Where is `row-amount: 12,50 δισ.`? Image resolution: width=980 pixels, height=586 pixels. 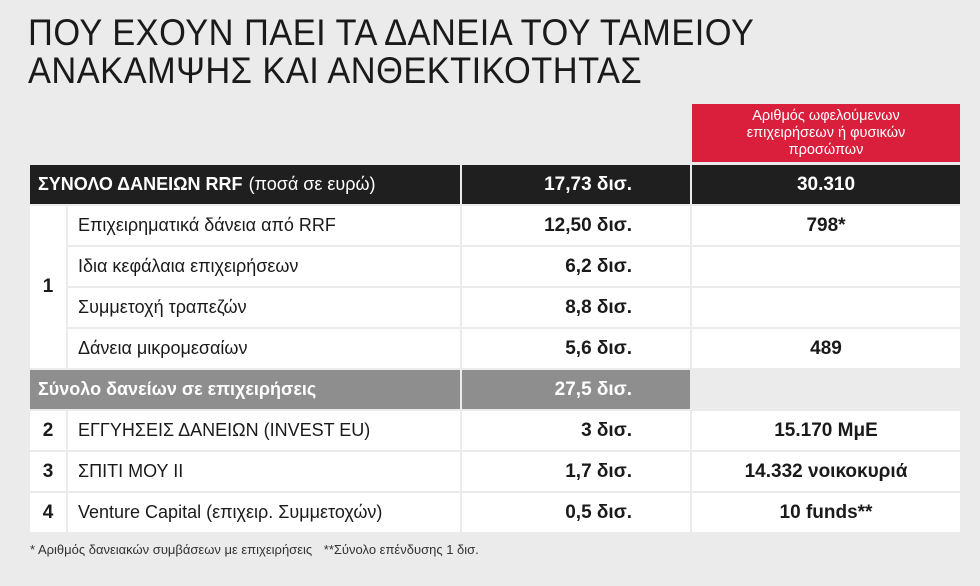 row-amount: 12,50 δισ. is located at coordinates (576, 225).